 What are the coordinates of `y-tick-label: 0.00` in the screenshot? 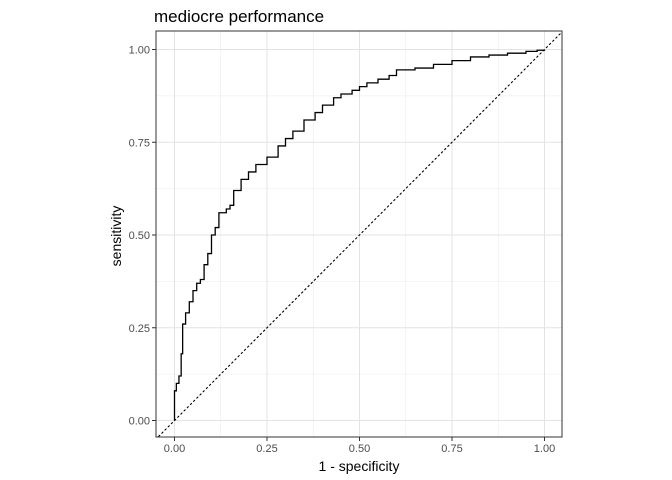 It's located at (139, 422).